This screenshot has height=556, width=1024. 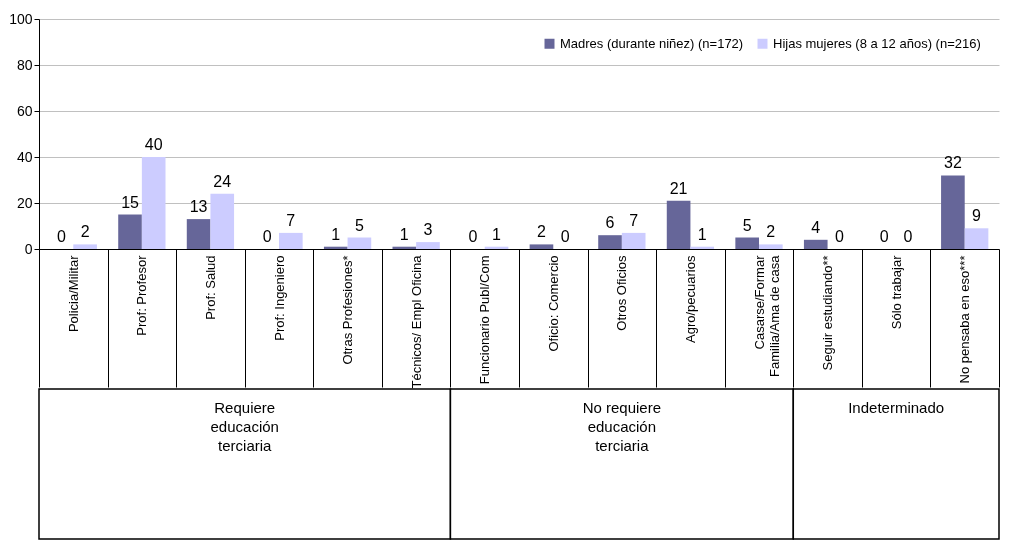 What do you see at coordinates (222, 181) in the screenshot?
I see `data-label: 24` at bounding box center [222, 181].